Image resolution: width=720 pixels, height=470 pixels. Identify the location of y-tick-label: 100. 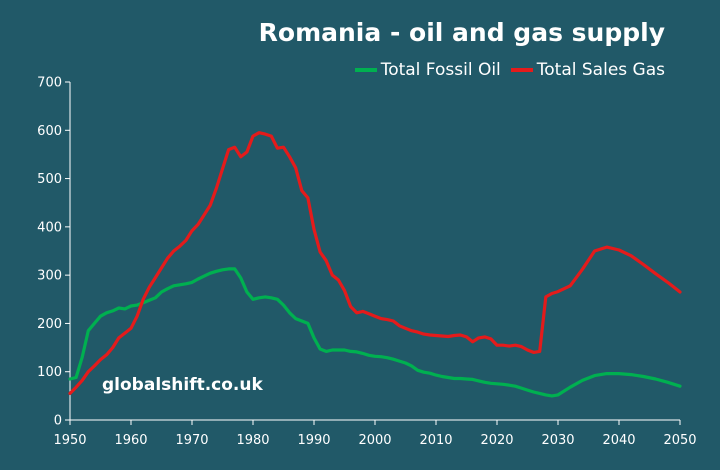
(49, 372).